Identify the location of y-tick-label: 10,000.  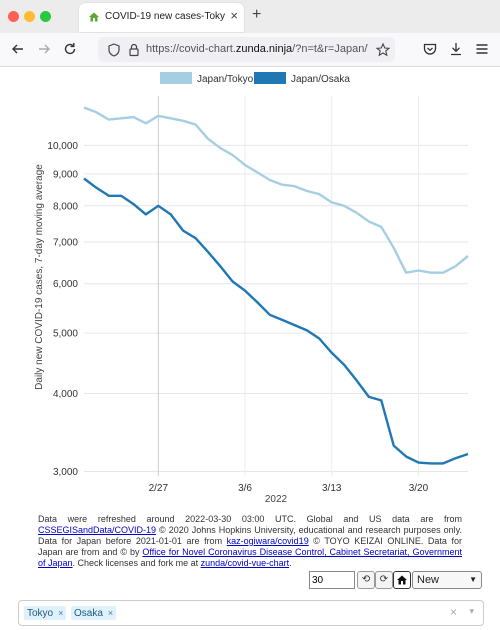
(62, 146).